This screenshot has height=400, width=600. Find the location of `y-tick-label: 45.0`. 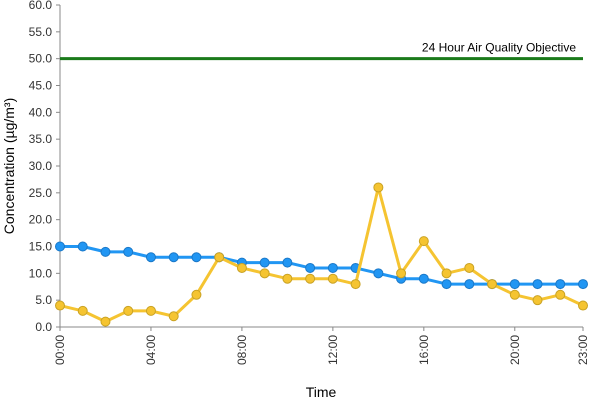

y-tick-label: 45.0 is located at coordinates (41, 86).